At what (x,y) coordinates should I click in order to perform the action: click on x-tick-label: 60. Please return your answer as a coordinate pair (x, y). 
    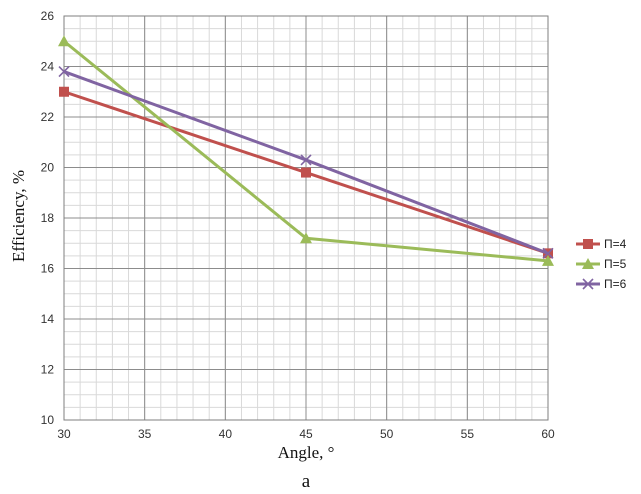
    Looking at the image, I should click on (548, 434).